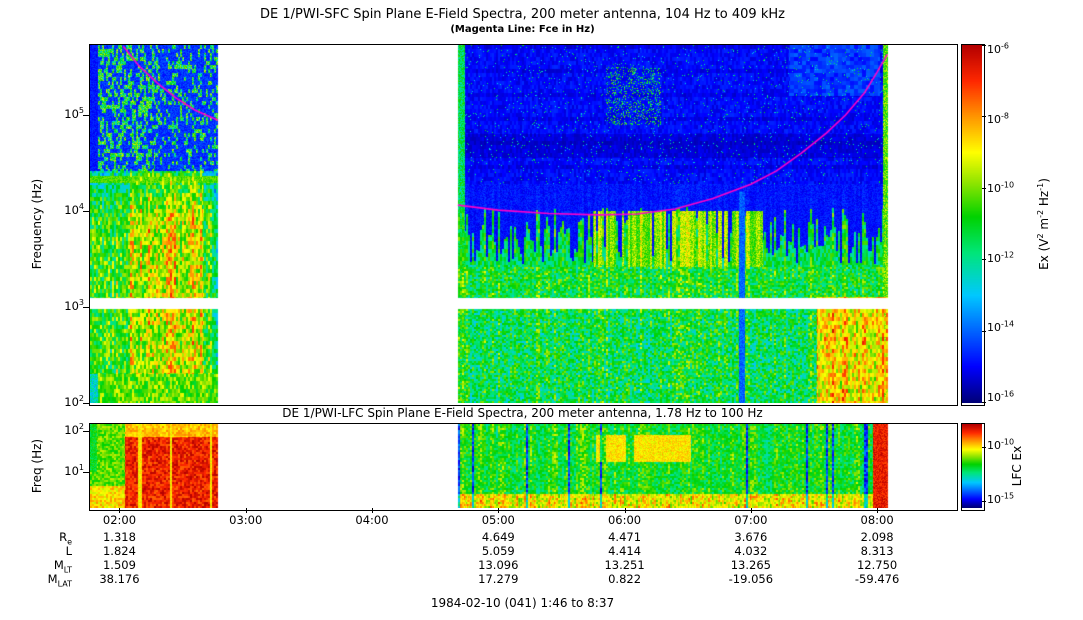 This screenshot has height=620, width=1083. What do you see at coordinates (972, 466) in the screenshot?
I see `lfc-colorbar` at bounding box center [972, 466].